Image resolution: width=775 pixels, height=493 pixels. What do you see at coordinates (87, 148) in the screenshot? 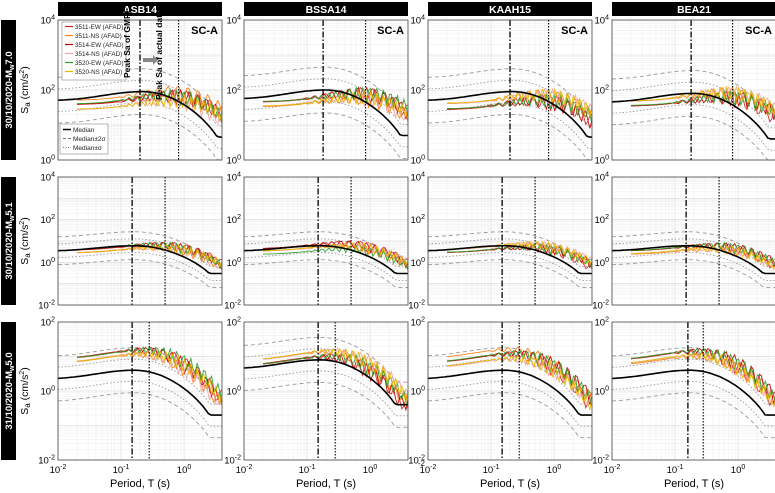
I see `legend-label: Median±σ` at bounding box center [87, 148].